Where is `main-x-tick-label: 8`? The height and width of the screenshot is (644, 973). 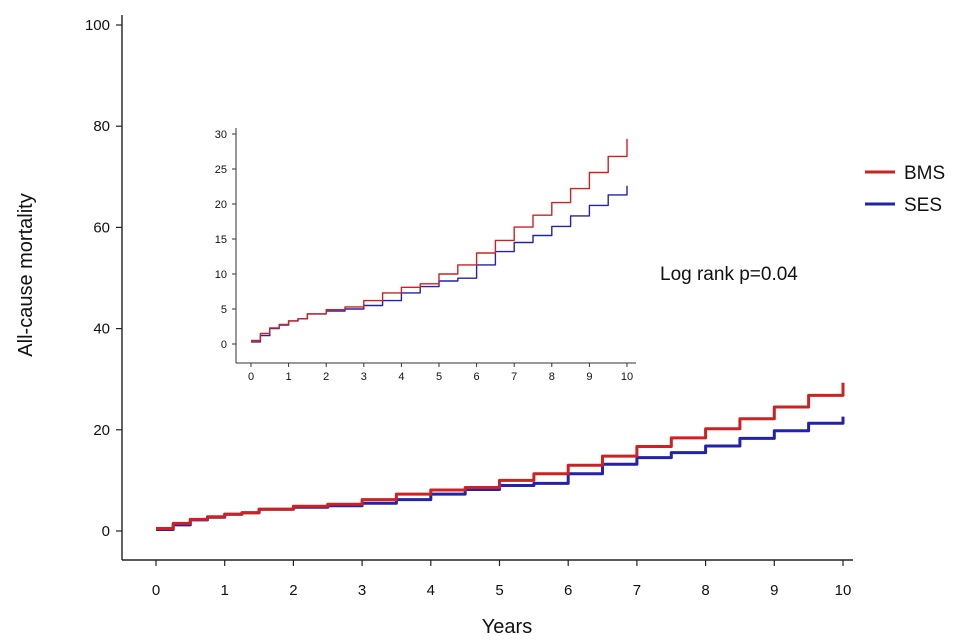 main-x-tick-label: 8 is located at coordinates (705, 590).